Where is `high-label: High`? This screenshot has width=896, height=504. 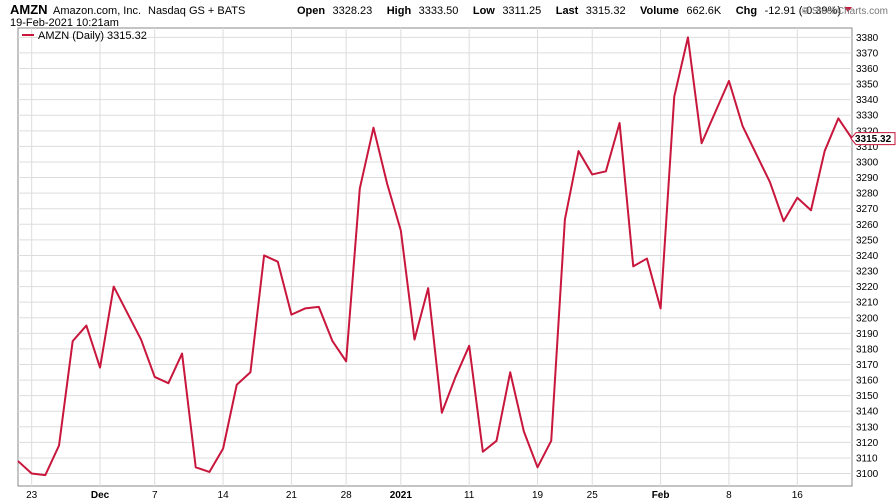 high-label: High is located at coordinates (399, 11).